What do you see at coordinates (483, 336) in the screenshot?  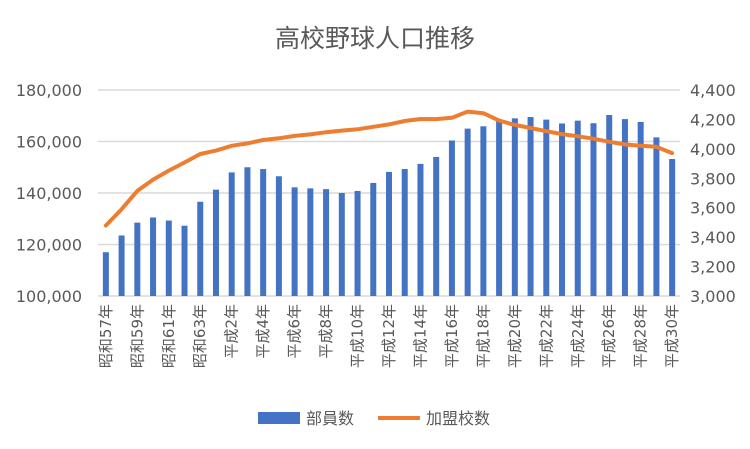 I see `x-tick-label: 平成18年` at bounding box center [483, 336].